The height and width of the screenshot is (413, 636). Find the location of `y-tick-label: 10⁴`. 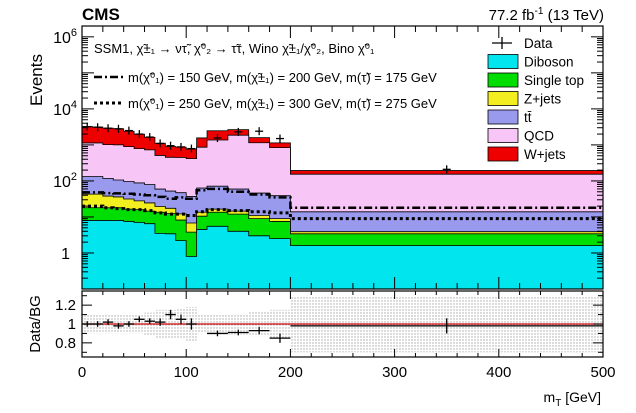

y-tick-label: 10⁴ is located at coordinates (65, 109).